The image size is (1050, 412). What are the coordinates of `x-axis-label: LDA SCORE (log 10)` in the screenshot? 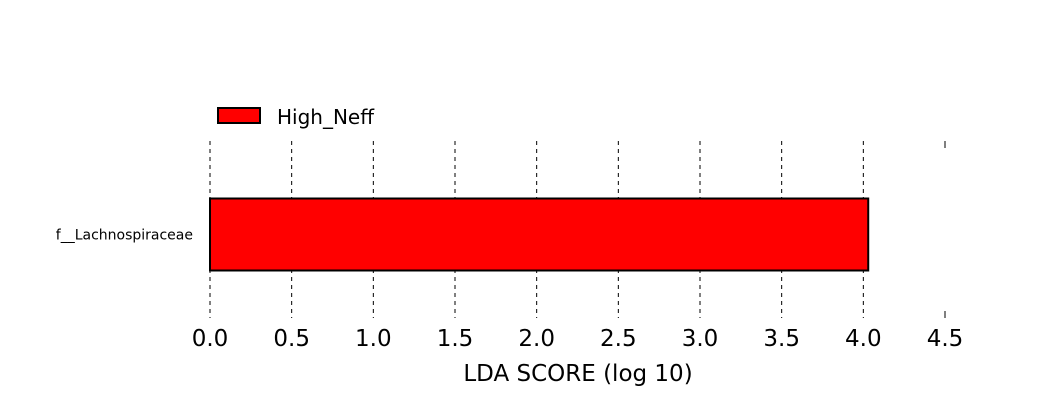 It's located at (577, 374).